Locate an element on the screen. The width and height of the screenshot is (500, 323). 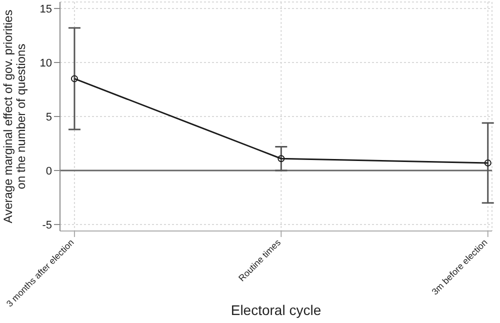
y-tick-label: 0 is located at coordinates (49, 171).